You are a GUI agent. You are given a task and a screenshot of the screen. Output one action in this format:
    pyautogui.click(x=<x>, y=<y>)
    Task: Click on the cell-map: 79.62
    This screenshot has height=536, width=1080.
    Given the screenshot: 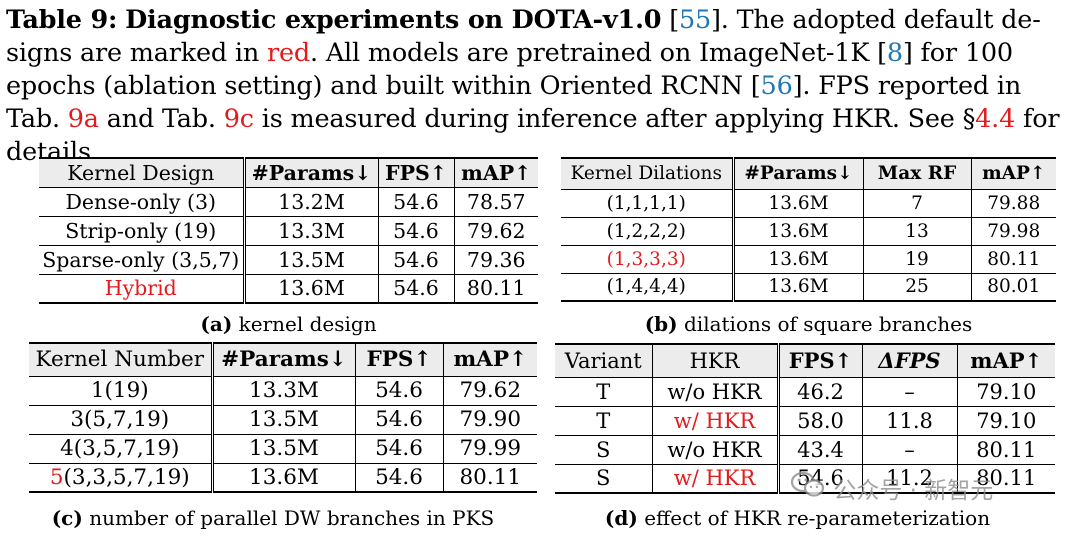 What is the action you would take?
    pyautogui.click(x=489, y=390)
    